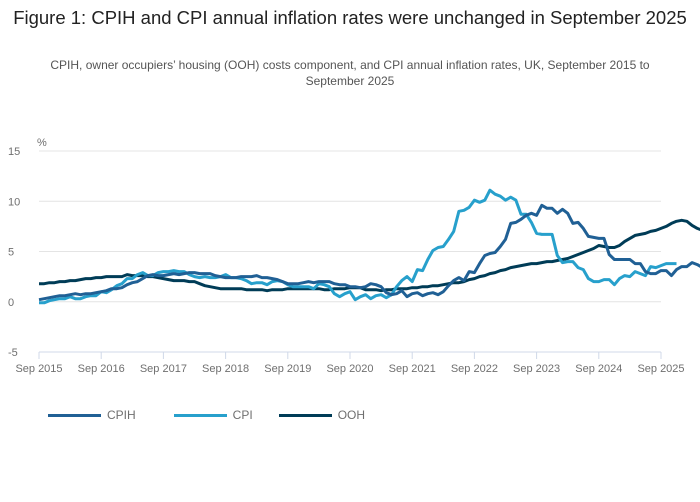  What do you see at coordinates (42, 143) in the screenshot?
I see `y-axis-label: %` at bounding box center [42, 143].